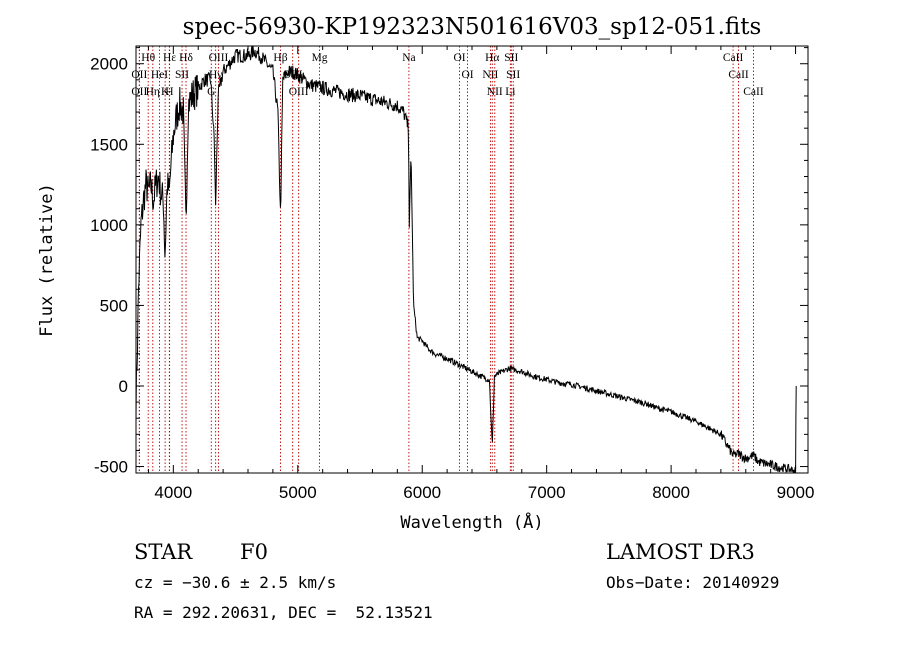 This screenshot has height=649, width=900. Describe the element at coordinates (320, 58) in the screenshot. I see `emission-line-label: Mg` at that location.